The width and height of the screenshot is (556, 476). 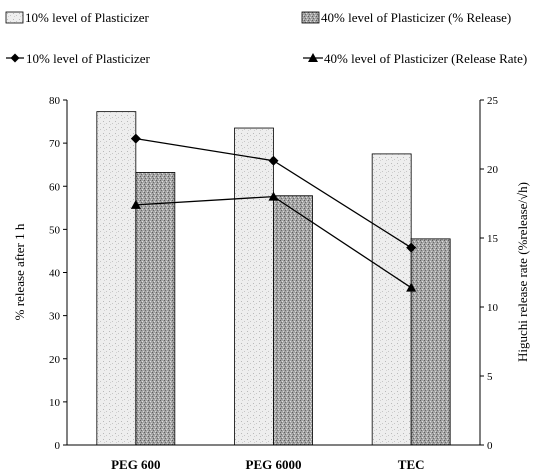 What do you see at coordinates (55, 317) in the screenshot?
I see `y-tick-label: 30` at bounding box center [55, 317].